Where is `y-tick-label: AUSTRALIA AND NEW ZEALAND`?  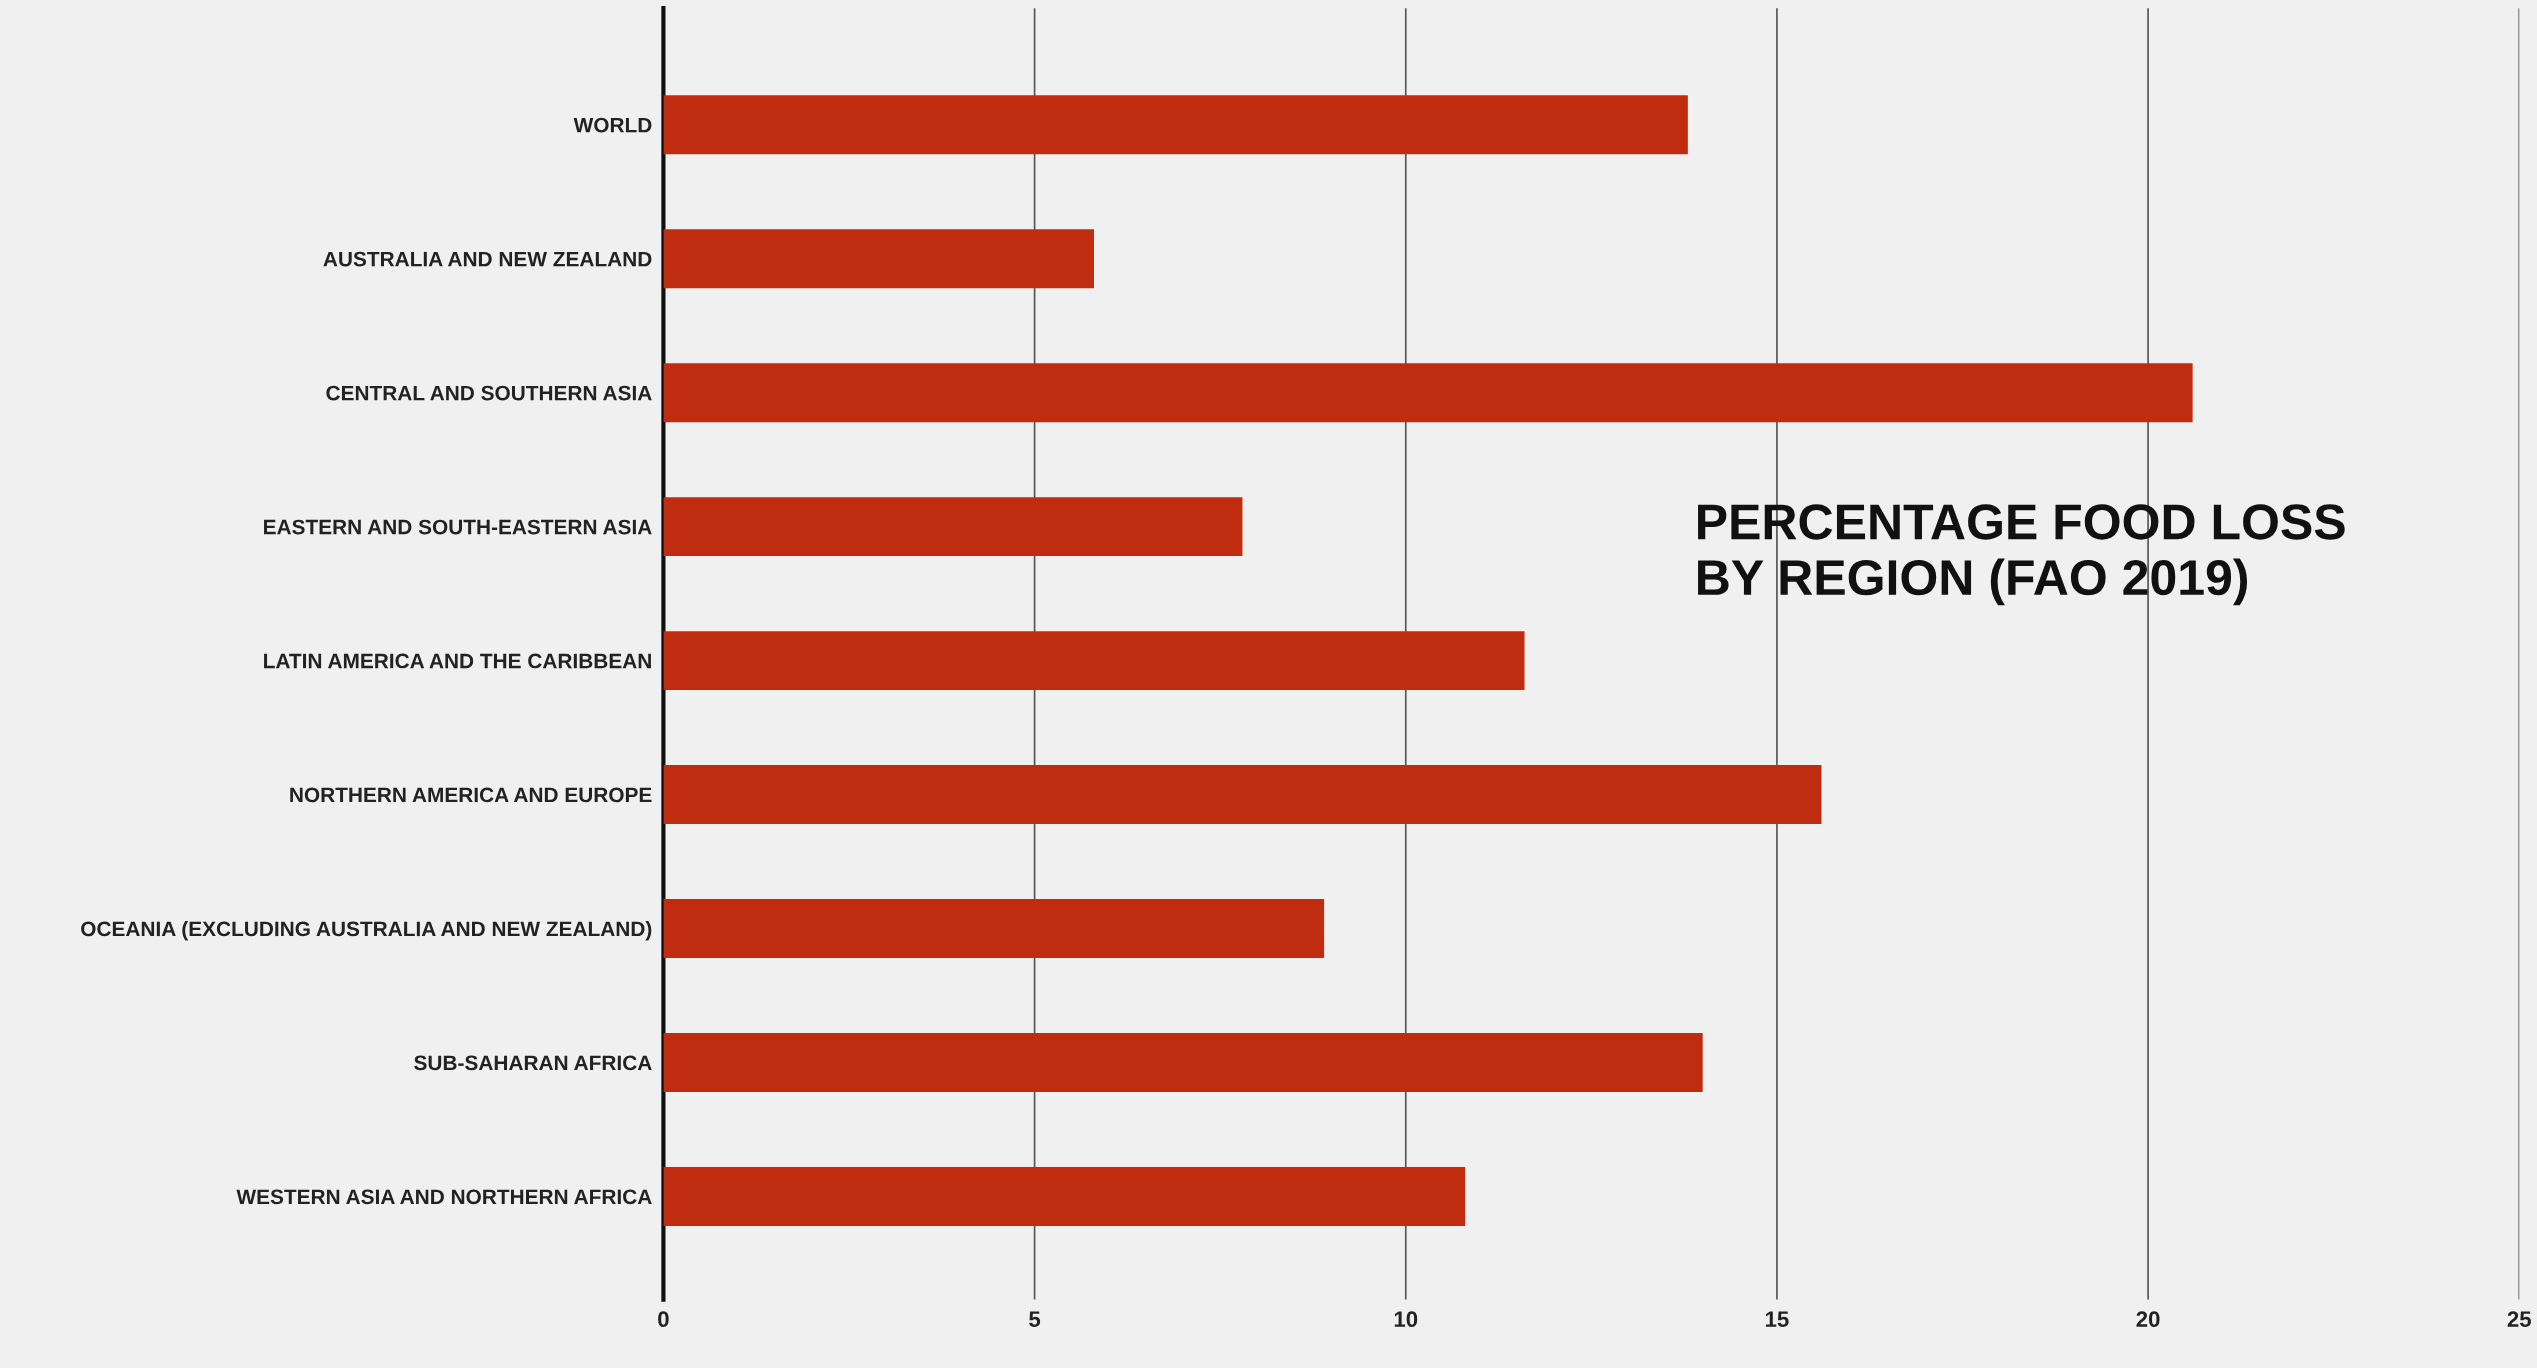 y-tick-label: AUSTRALIA AND NEW ZEALAND is located at coordinates (487, 259).